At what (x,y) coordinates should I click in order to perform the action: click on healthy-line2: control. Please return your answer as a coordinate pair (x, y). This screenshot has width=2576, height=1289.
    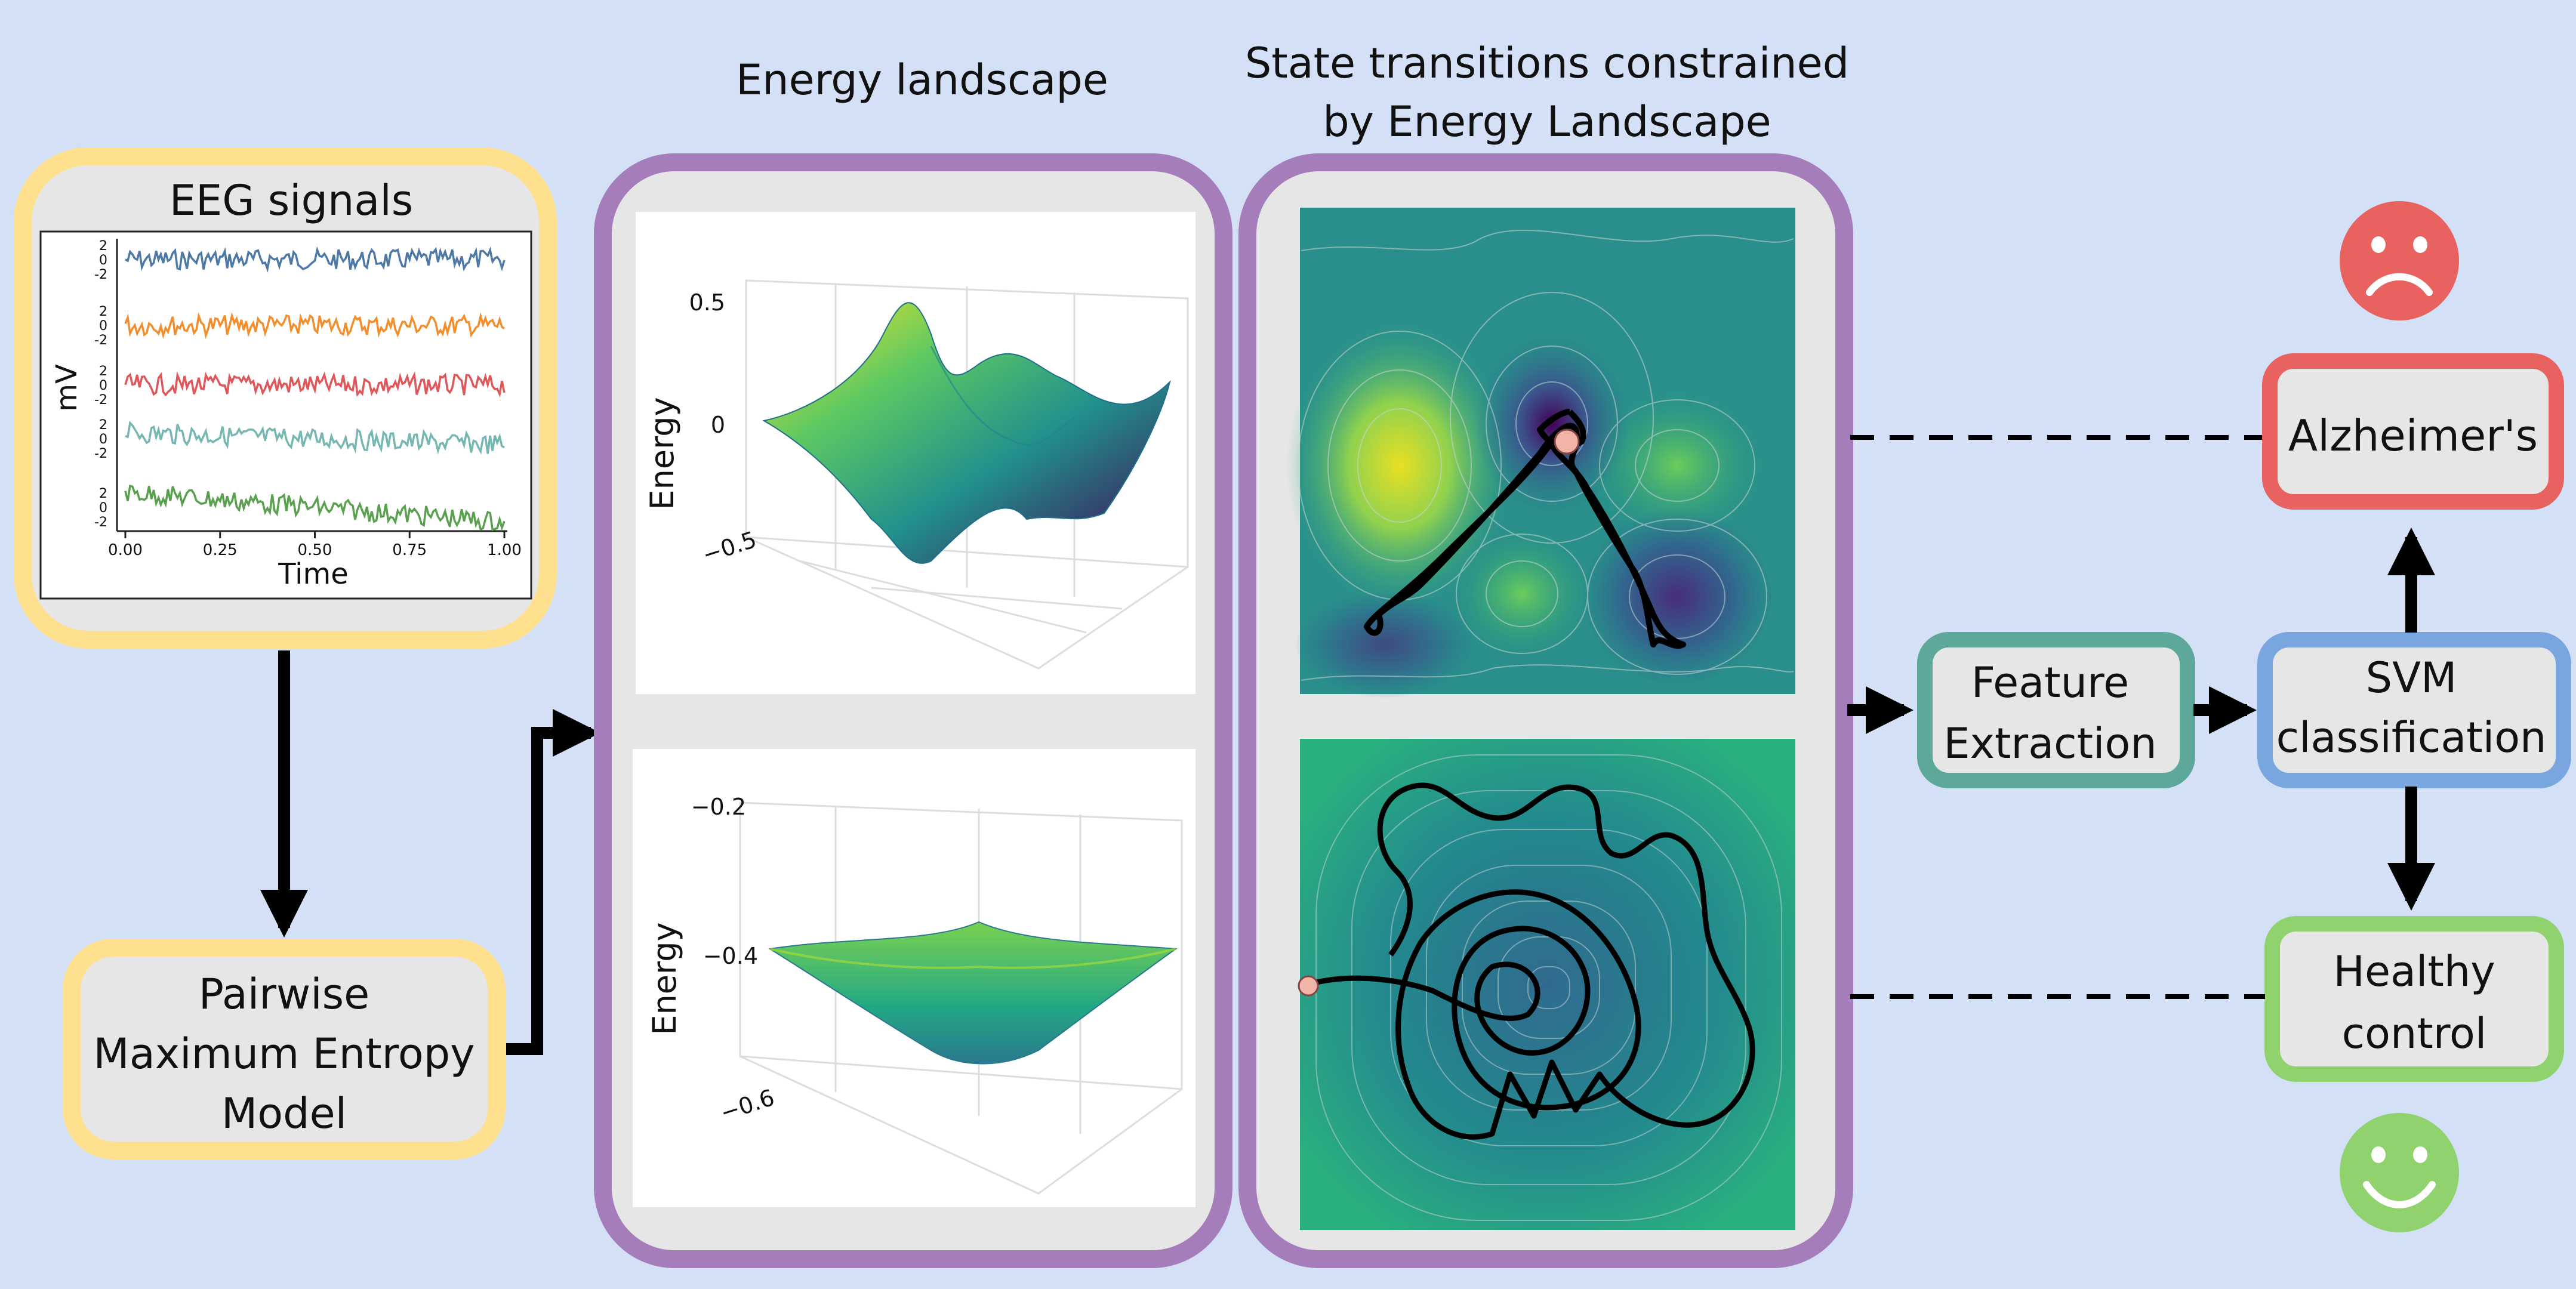
    Looking at the image, I should click on (2414, 1033).